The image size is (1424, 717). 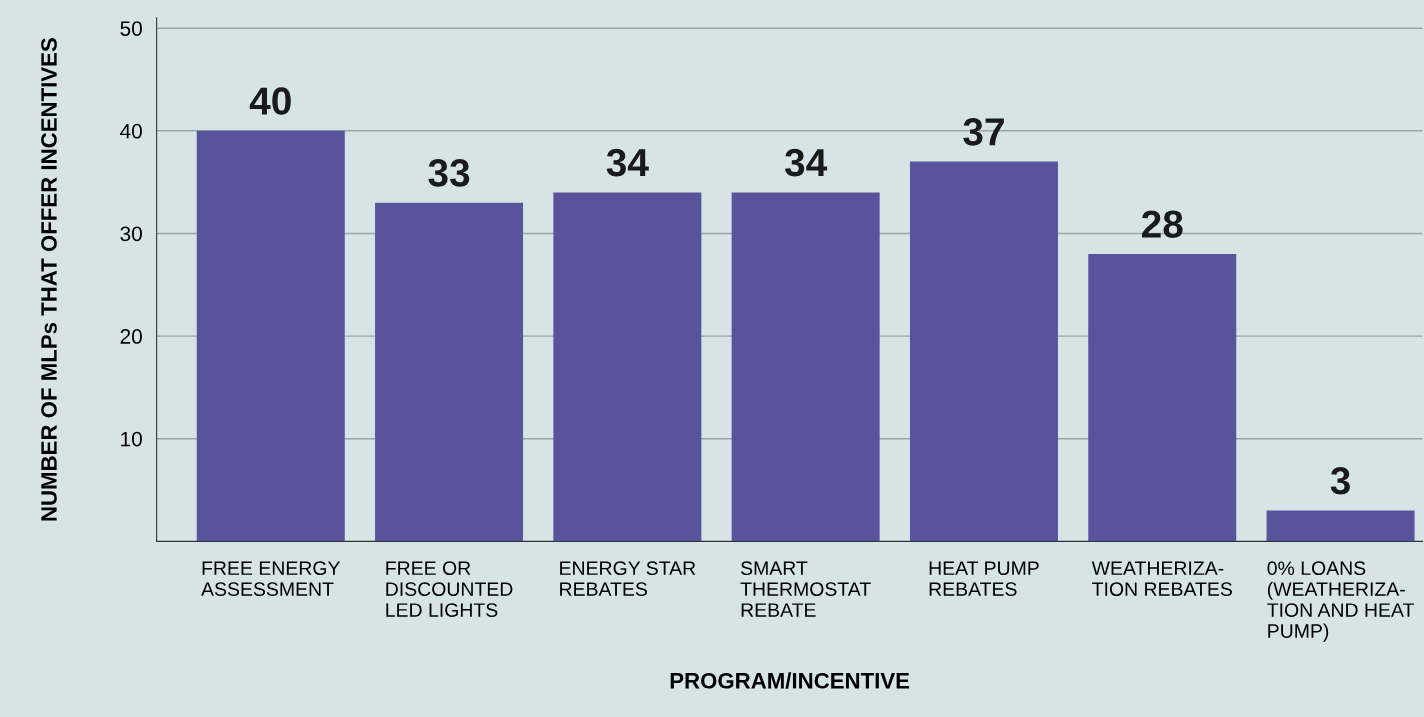 I want to click on data-label: 3, so click(x=1340, y=480).